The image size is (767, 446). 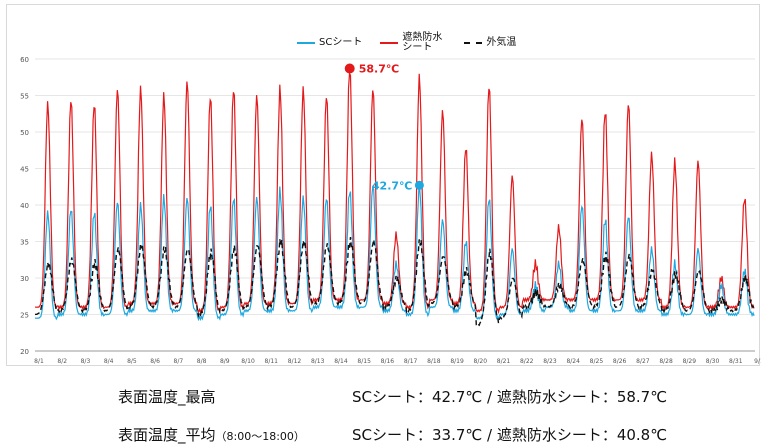 What do you see at coordinates (643, 361) in the screenshot?
I see `x-tick-label-8/27: 8/27` at bounding box center [643, 361].